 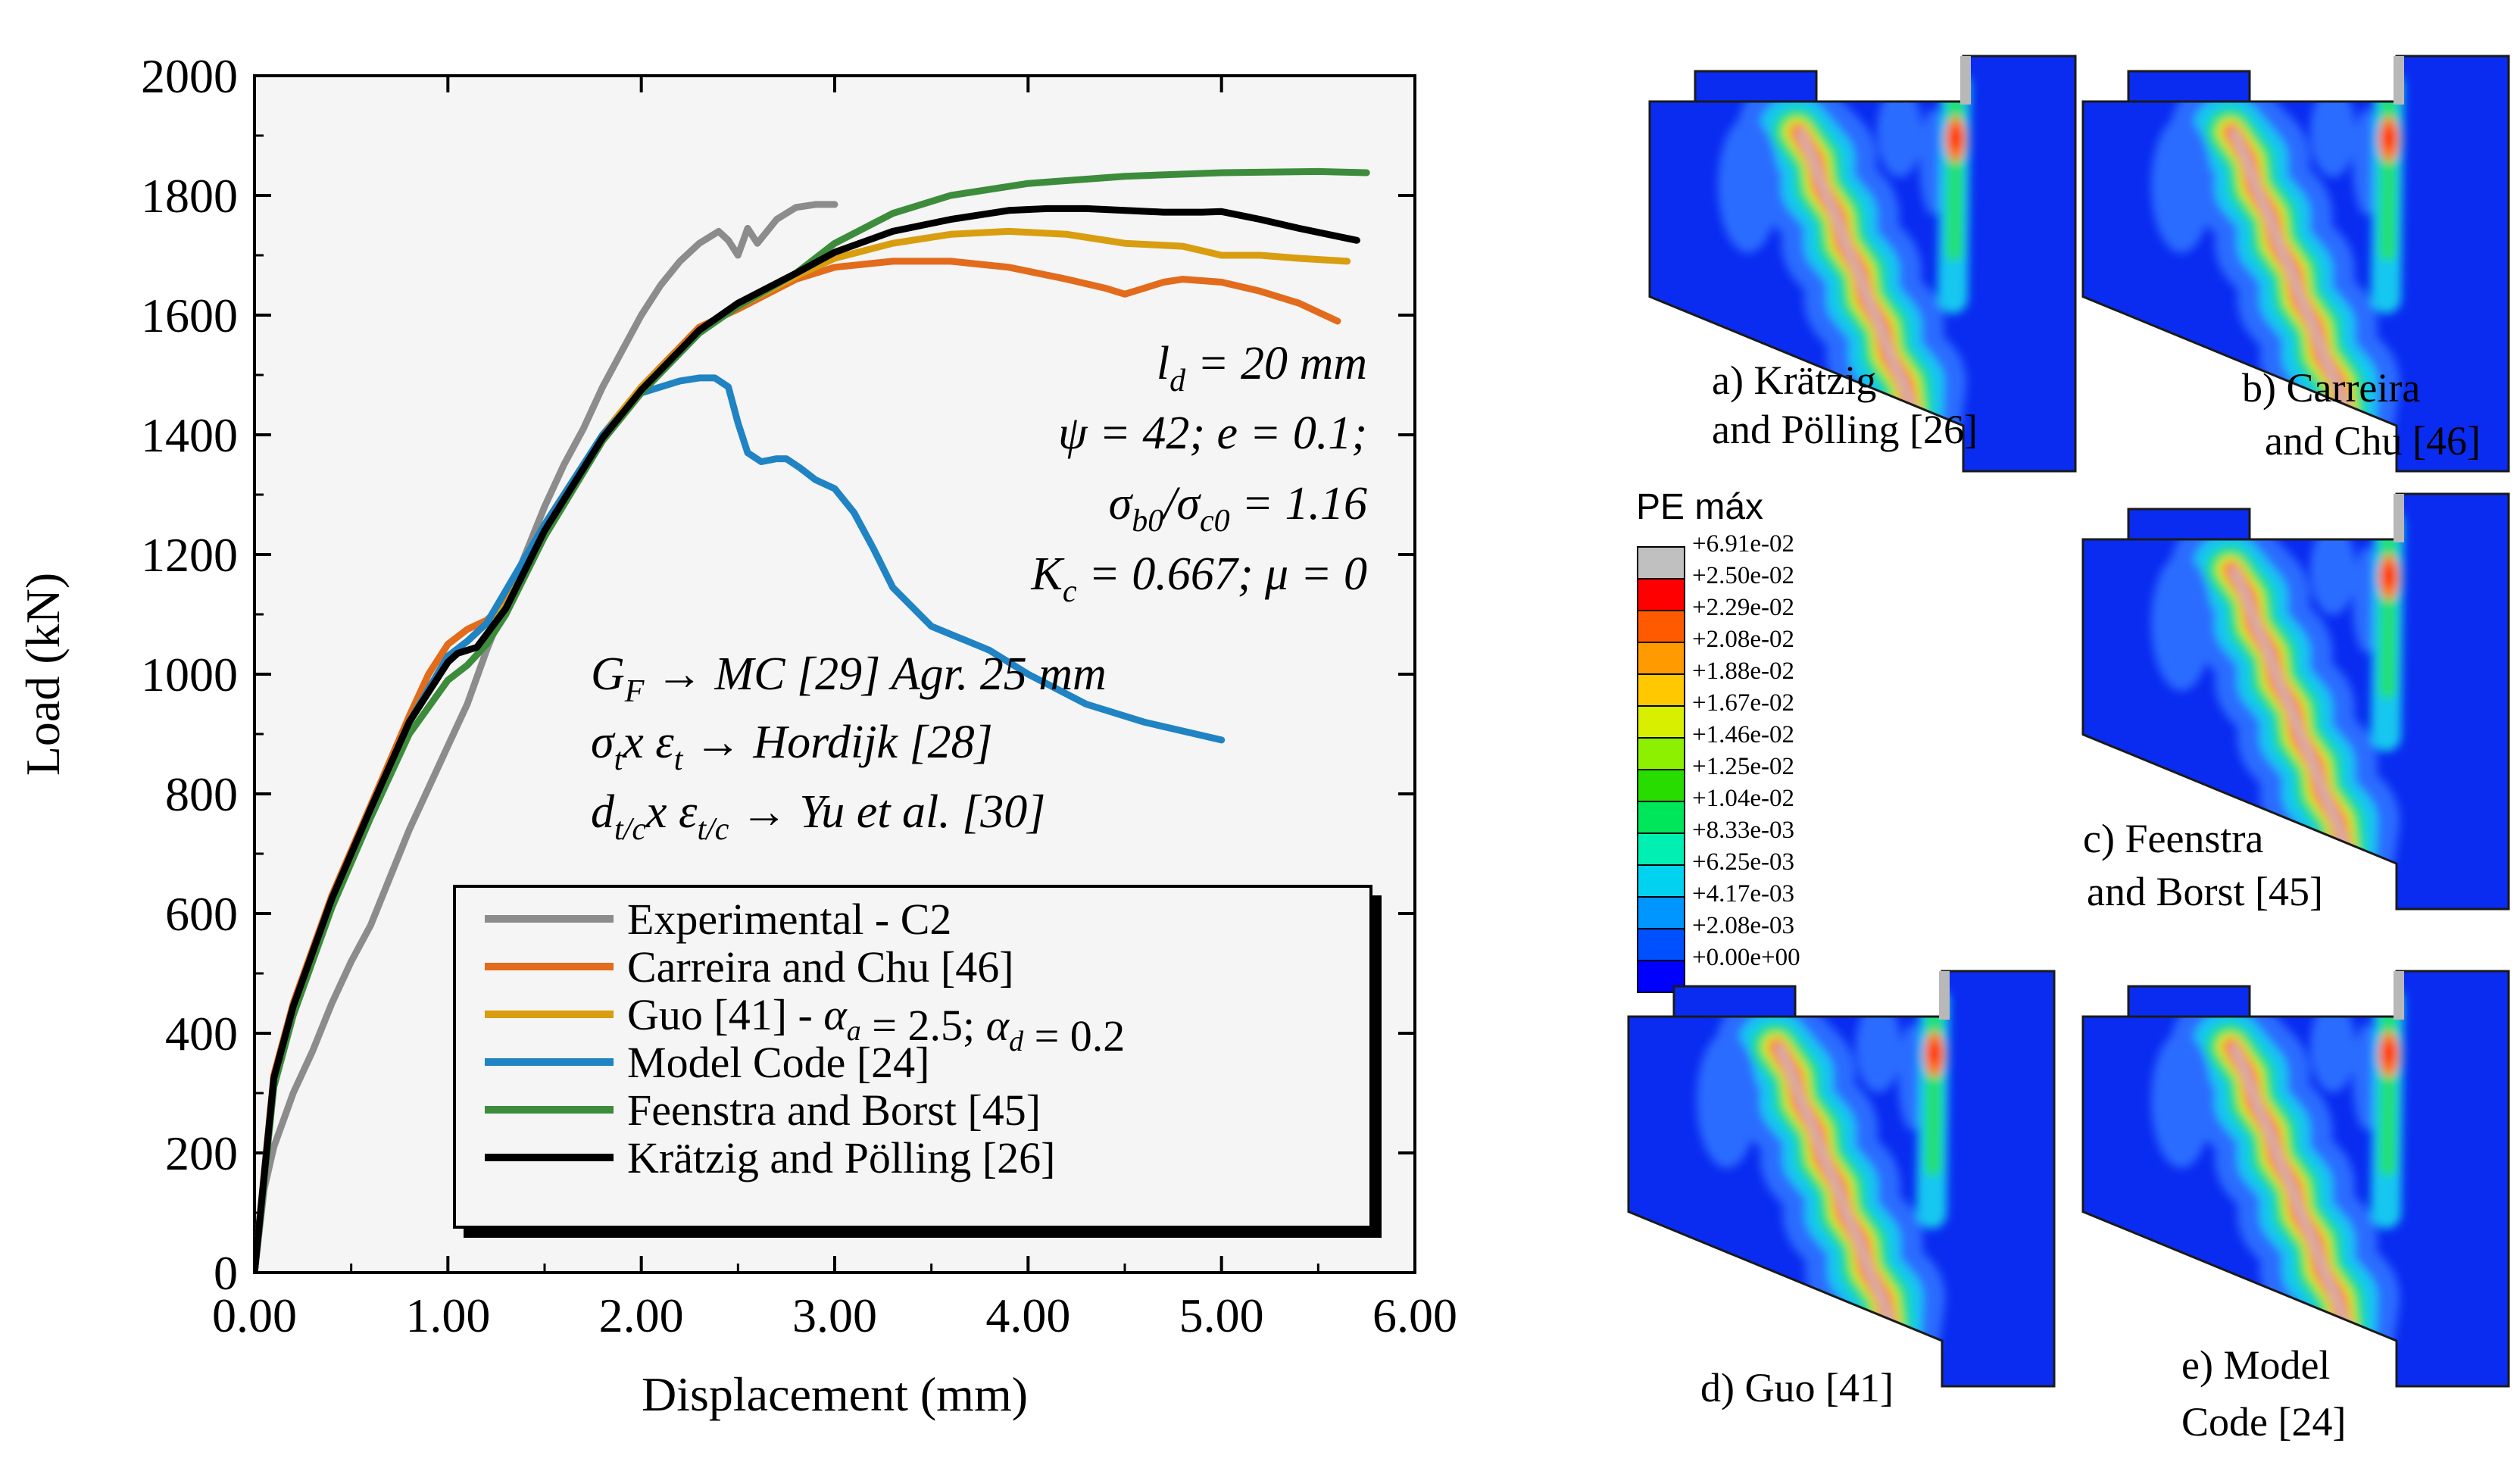 What do you see at coordinates (2295, 264) in the screenshot?
I see `contour-panel-b: b) Carreira and Chu [46]` at bounding box center [2295, 264].